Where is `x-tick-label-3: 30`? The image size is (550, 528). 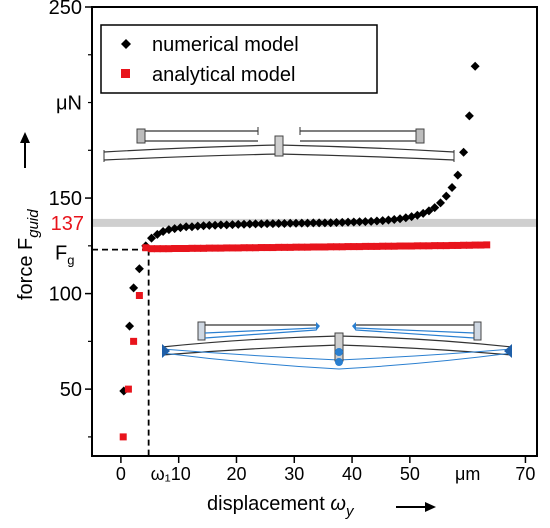
x-tick-label-3: 30 is located at coordinates (294, 474).